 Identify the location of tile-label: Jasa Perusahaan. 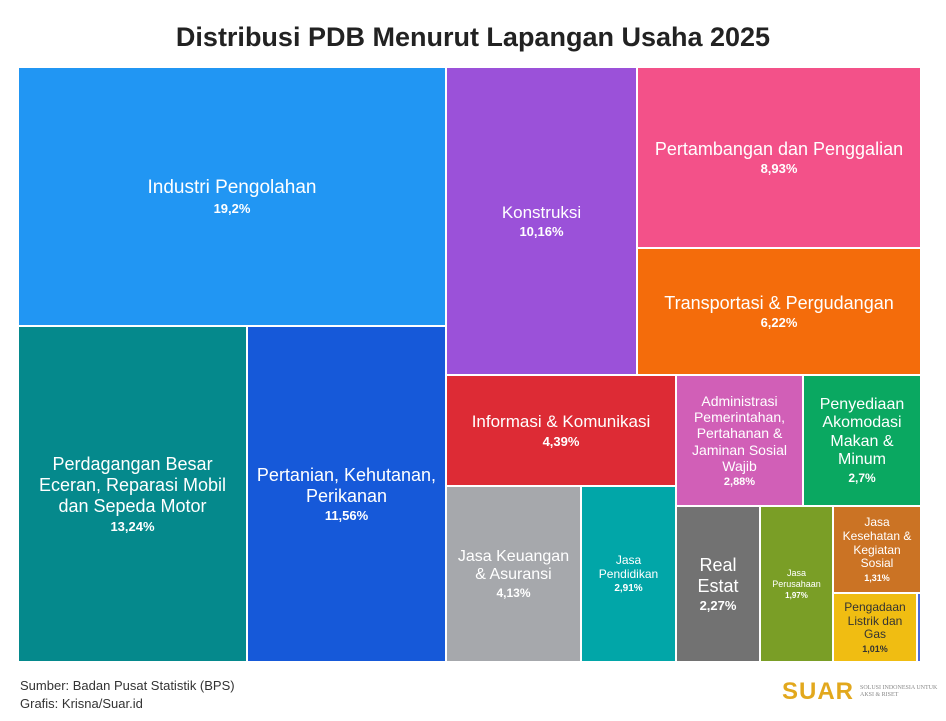
(796, 578).